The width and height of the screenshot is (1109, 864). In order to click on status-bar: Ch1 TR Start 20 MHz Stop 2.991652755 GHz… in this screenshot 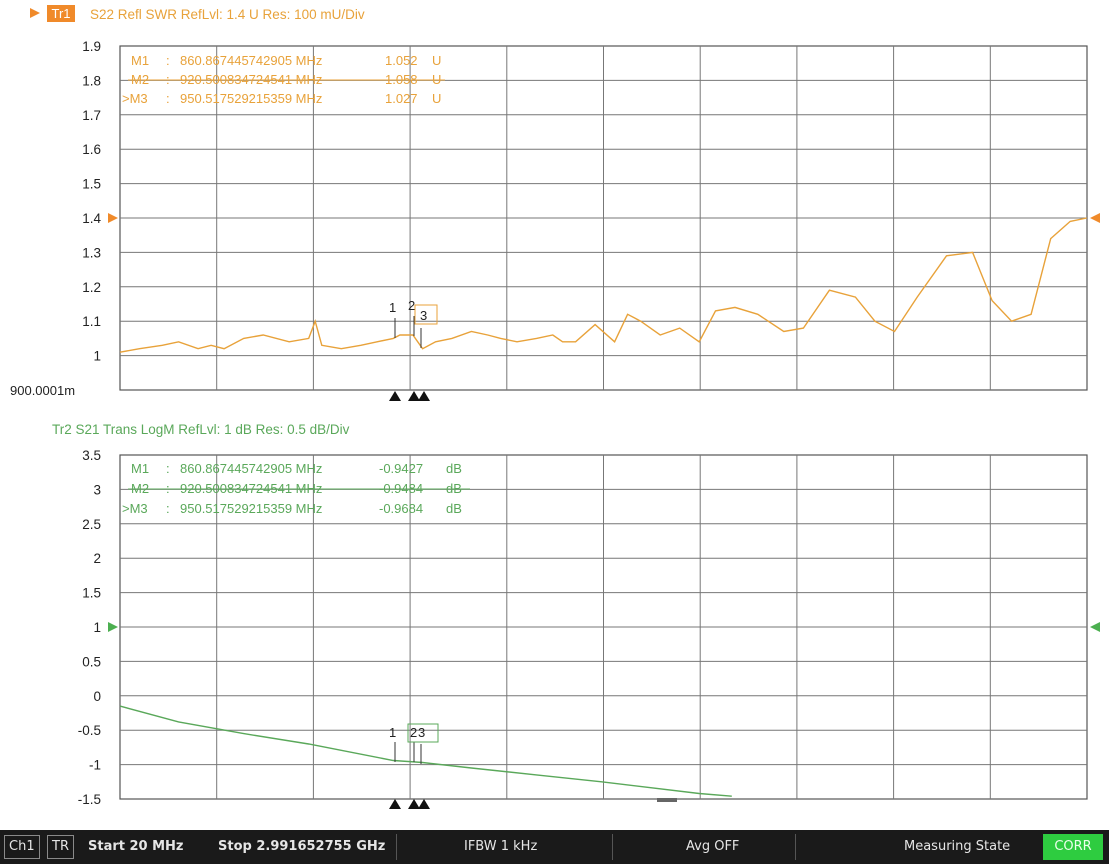, I will do `click(554, 847)`.